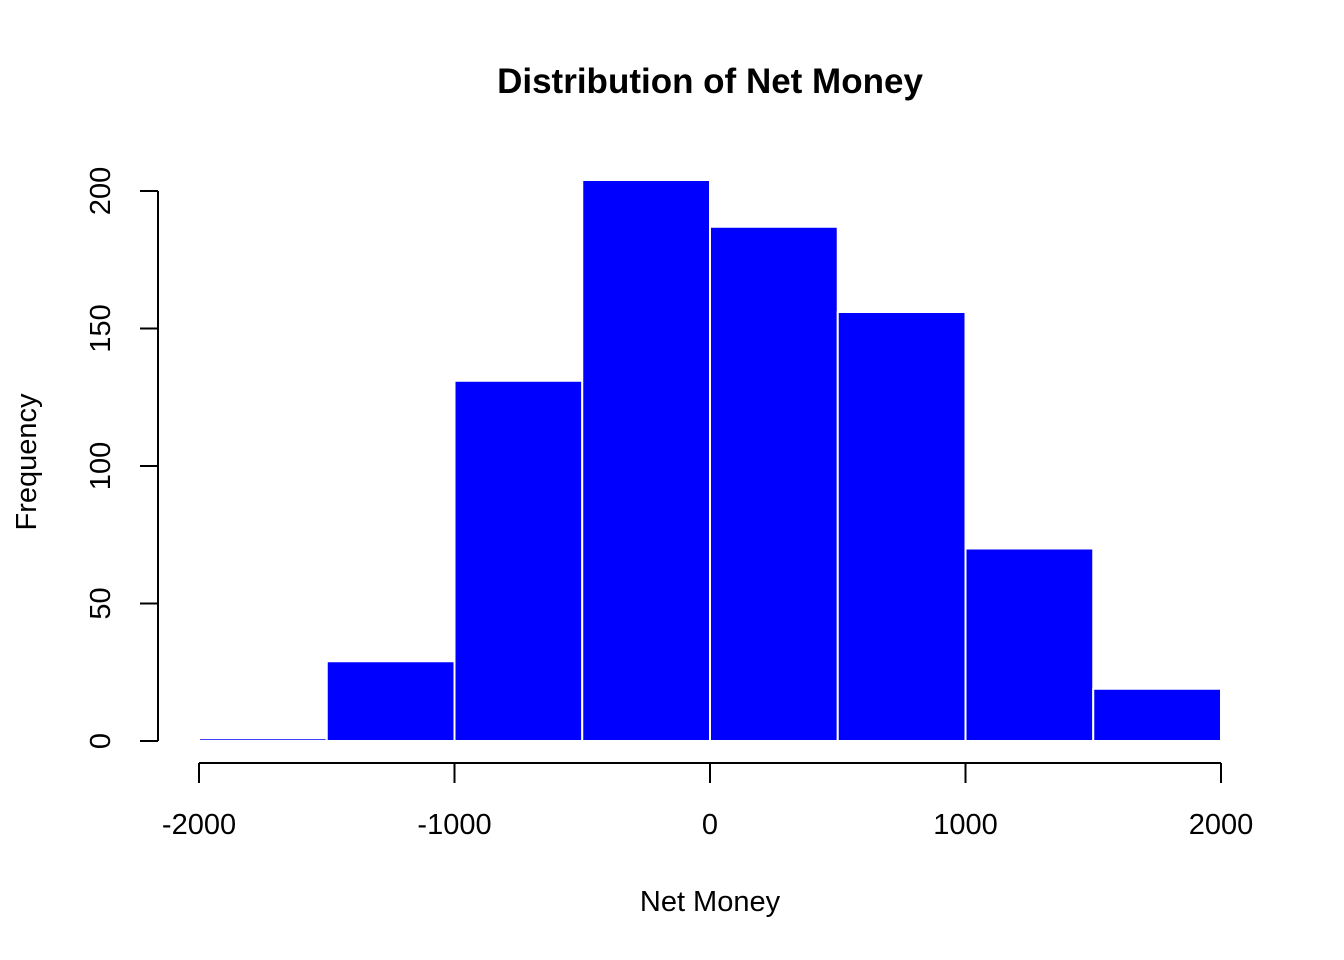  Describe the element at coordinates (965, 825) in the screenshot. I see `x-tick-label: 1000` at that location.